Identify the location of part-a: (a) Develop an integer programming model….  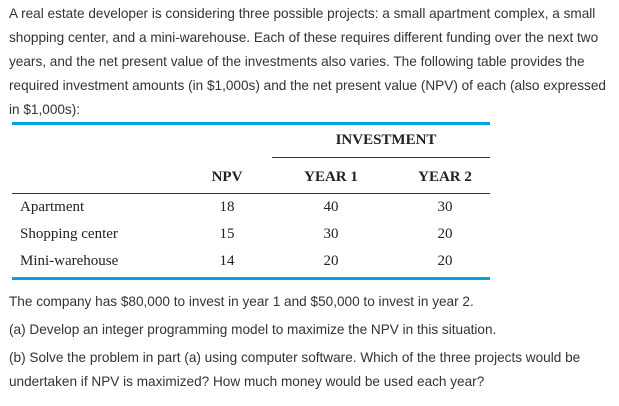
(253, 329).